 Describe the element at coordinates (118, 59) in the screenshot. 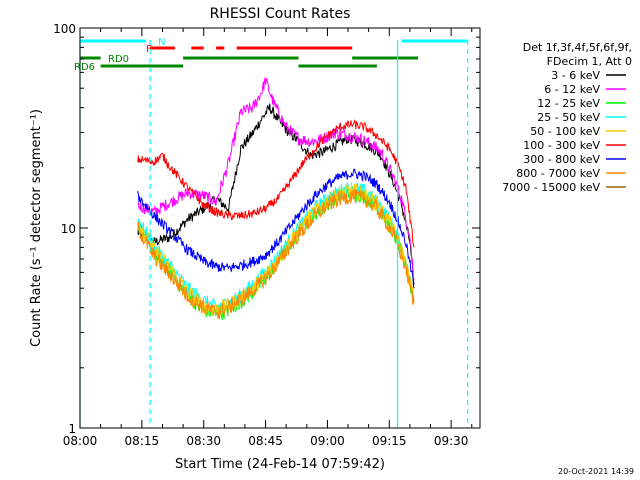

I see `bar-label-RD0: RD0` at that location.